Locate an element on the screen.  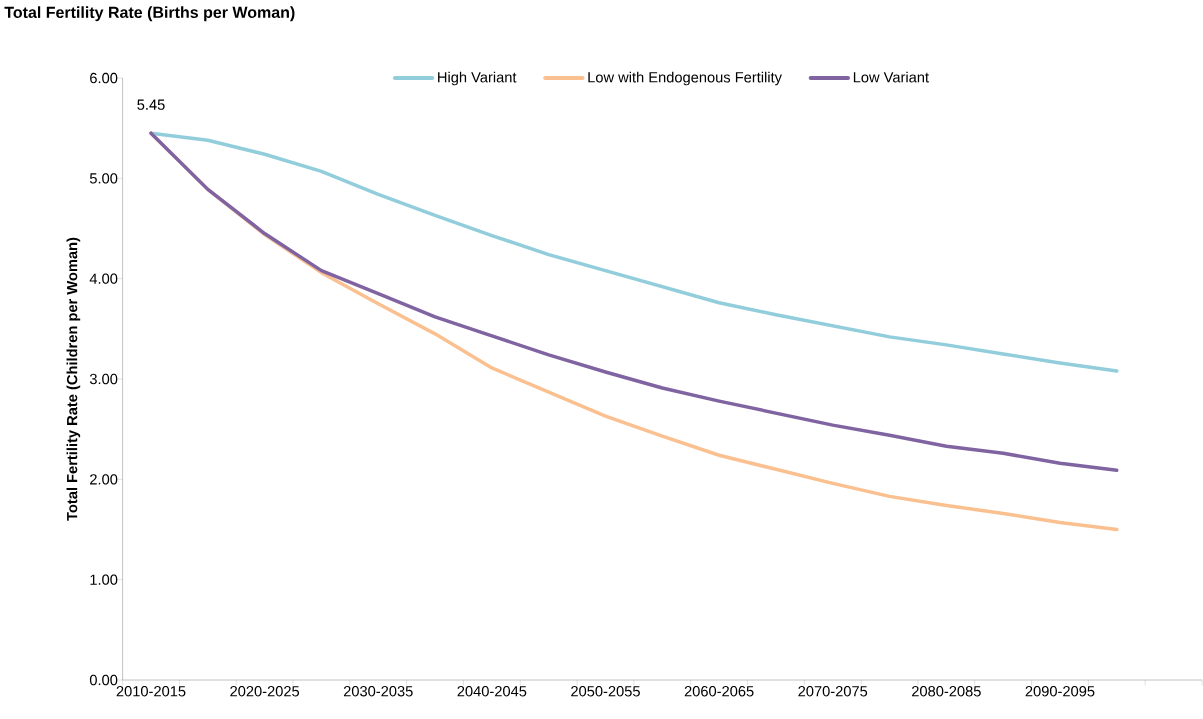
legend-label: Low Variant is located at coordinates (891, 77).